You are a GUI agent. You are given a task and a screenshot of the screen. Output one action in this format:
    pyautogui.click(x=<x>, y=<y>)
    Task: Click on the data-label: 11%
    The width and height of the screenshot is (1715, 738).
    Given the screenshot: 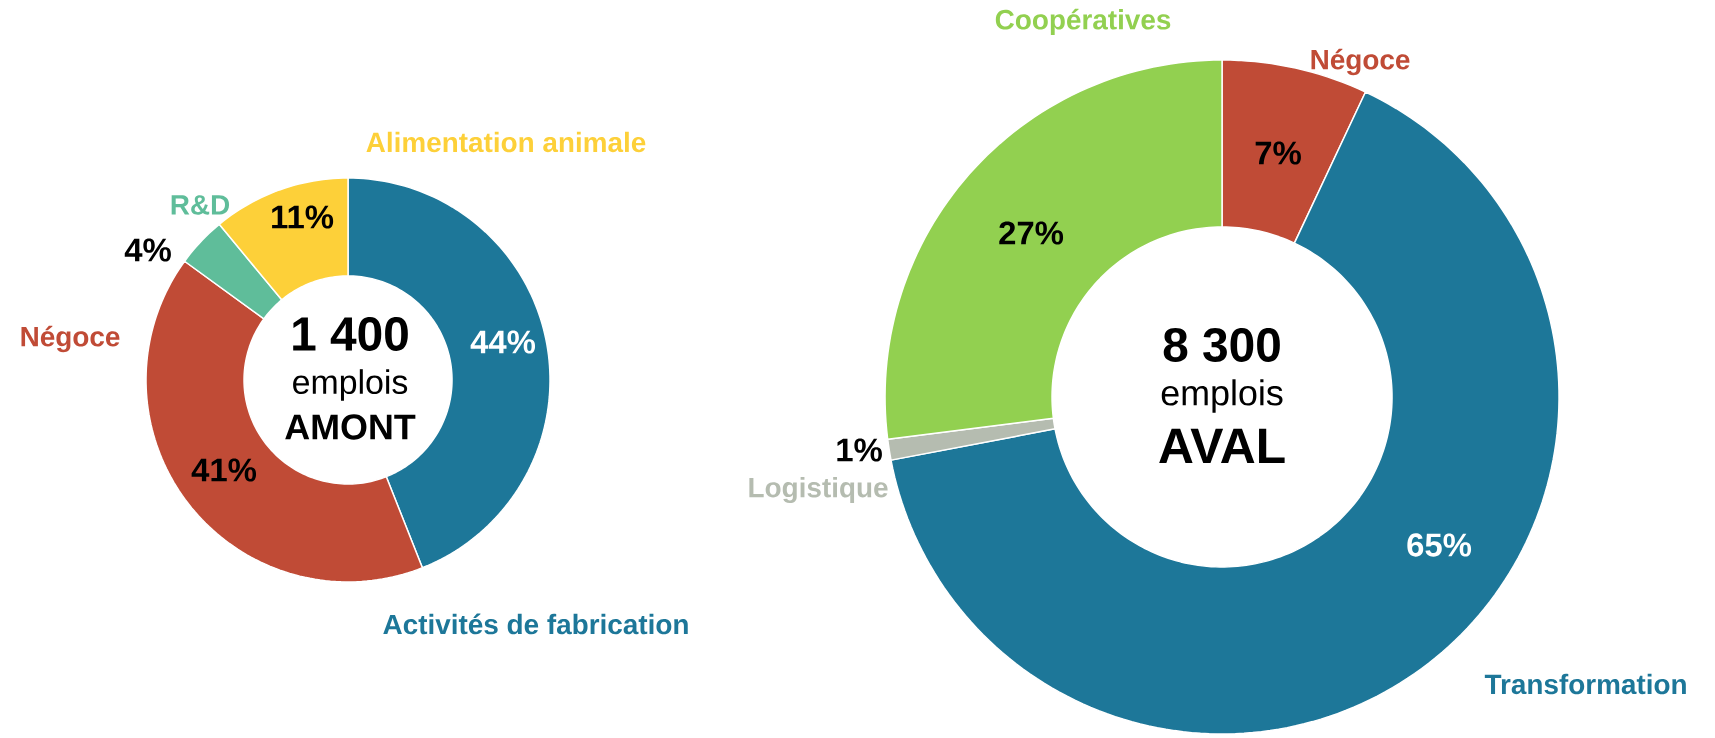 What is the action you would take?
    pyautogui.click(x=303, y=217)
    